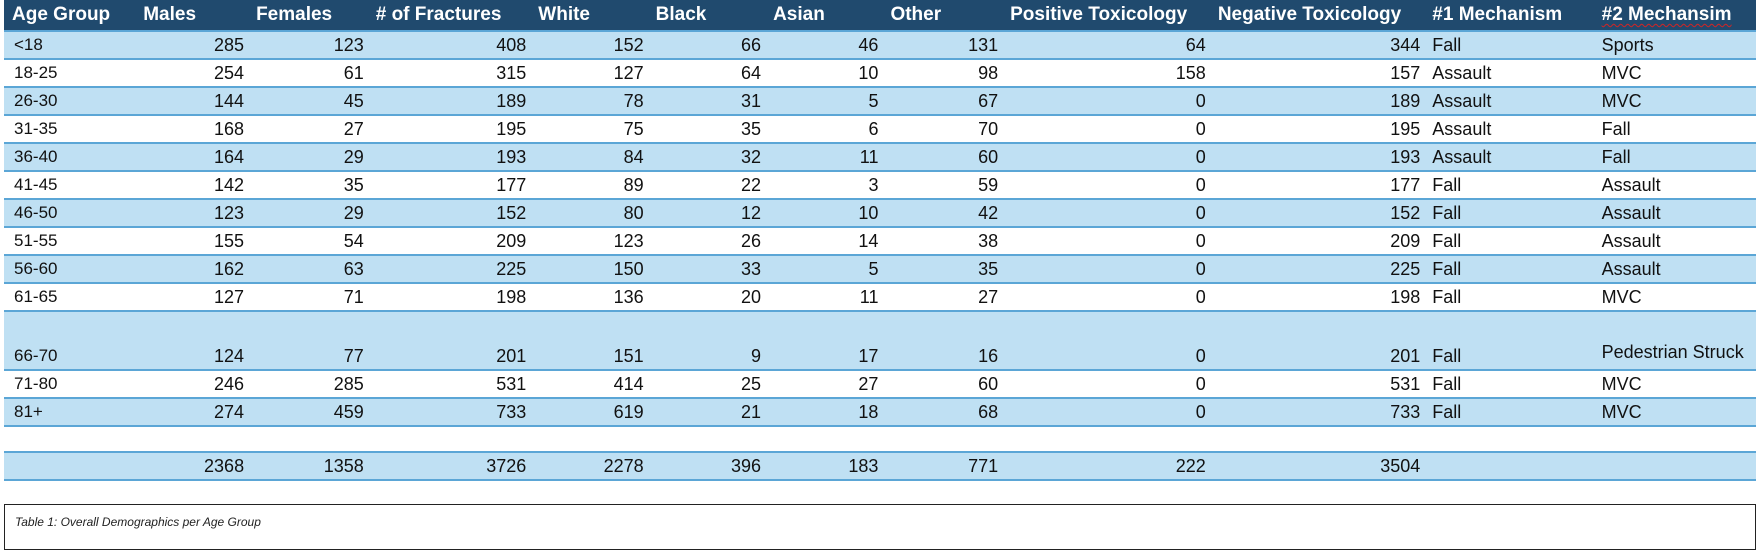  I want to click on cell-other: 27, so click(944, 297).